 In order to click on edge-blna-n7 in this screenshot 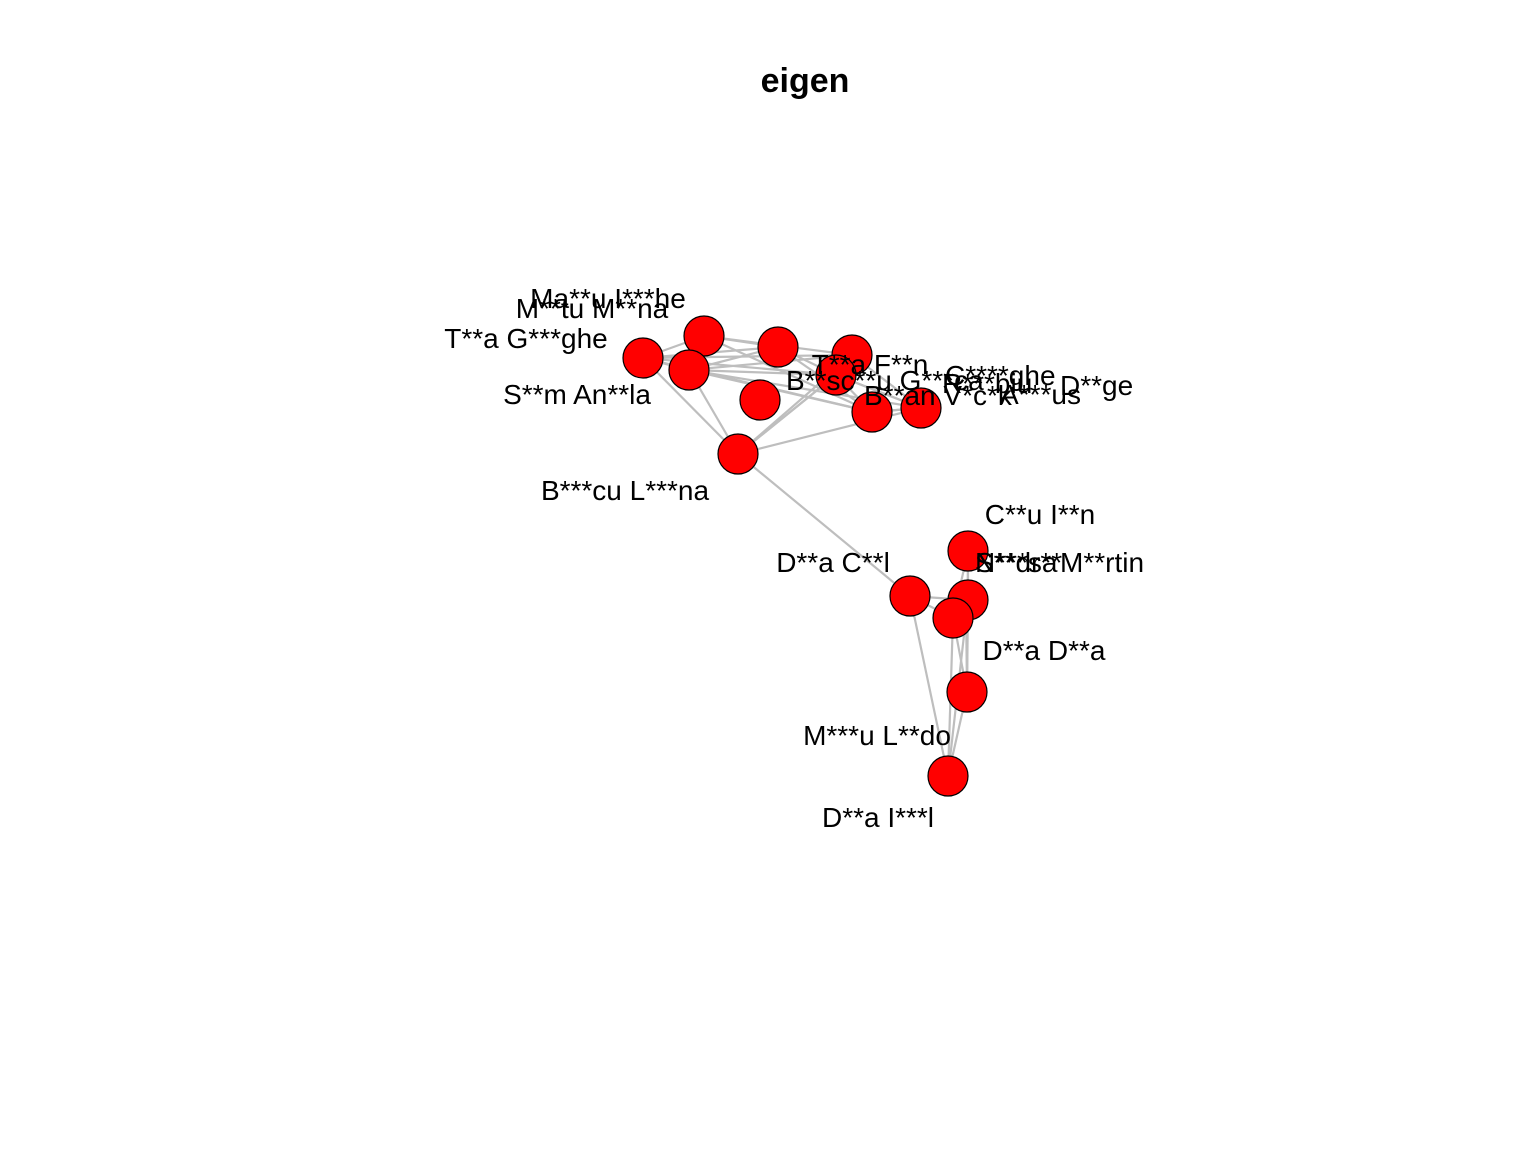, I will do `click(787, 414)`.